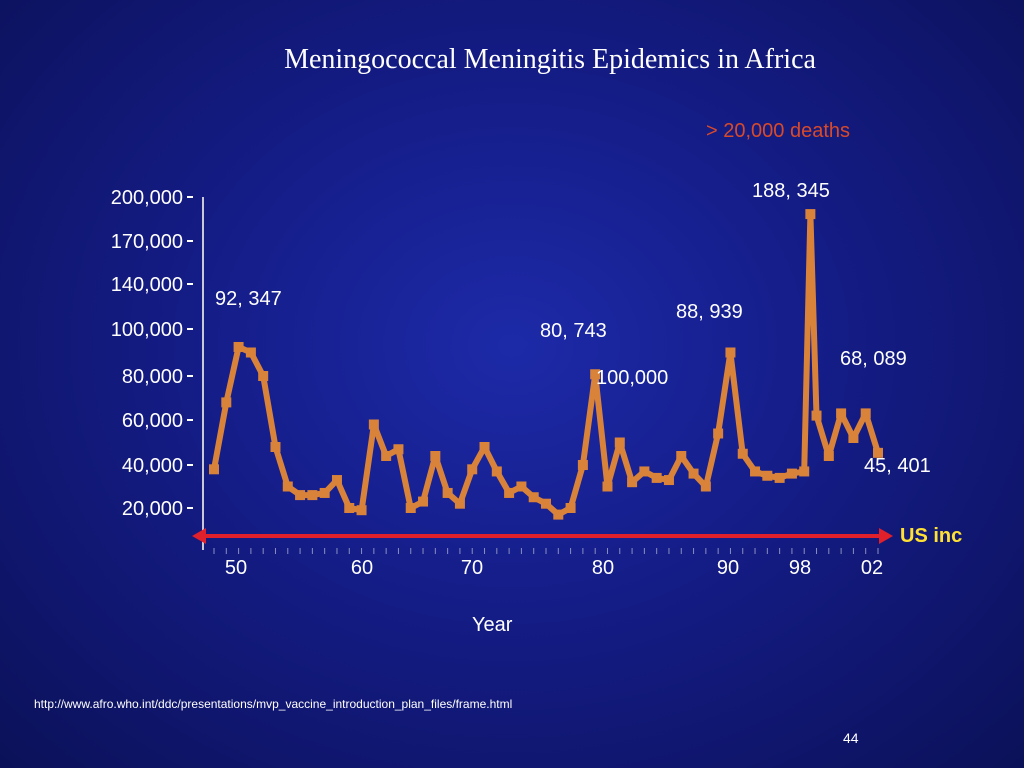  What do you see at coordinates (873, 359) in the screenshot?
I see `data-annotation: 68, 089` at bounding box center [873, 359].